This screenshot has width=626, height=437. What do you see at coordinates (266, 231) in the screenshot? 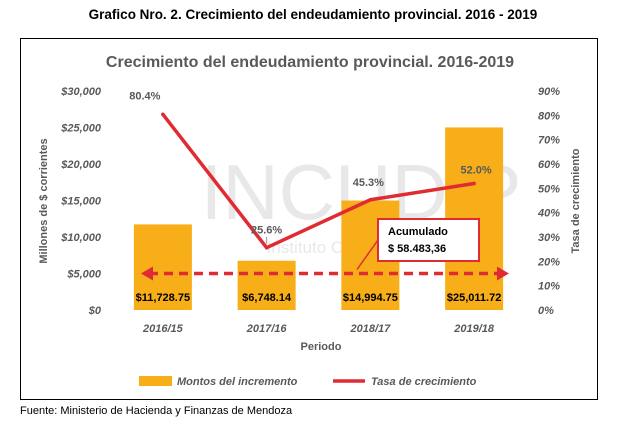
I see `line-data-label: 25.6%` at bounding box center [266, 231].